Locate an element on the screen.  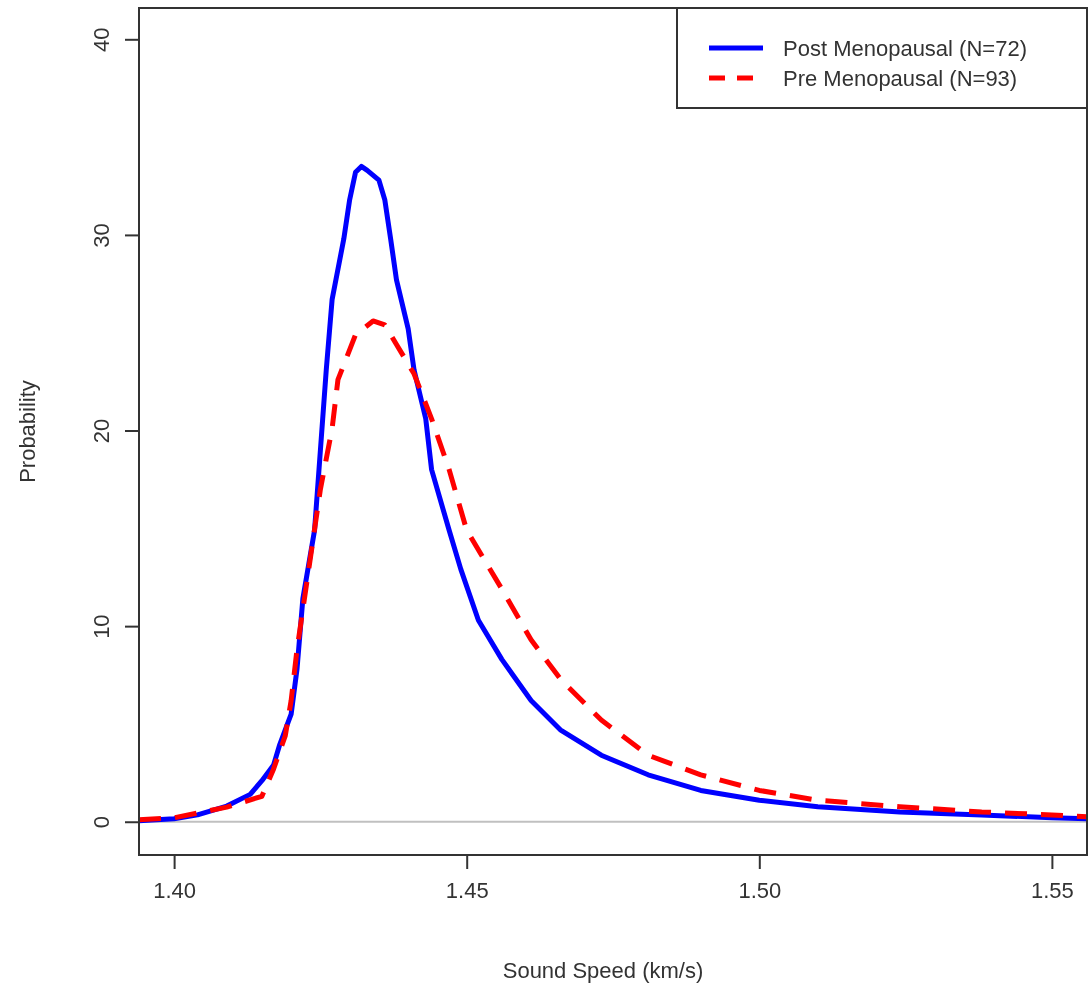
y-tick-label: 0 is located at coordinates (101, 822).